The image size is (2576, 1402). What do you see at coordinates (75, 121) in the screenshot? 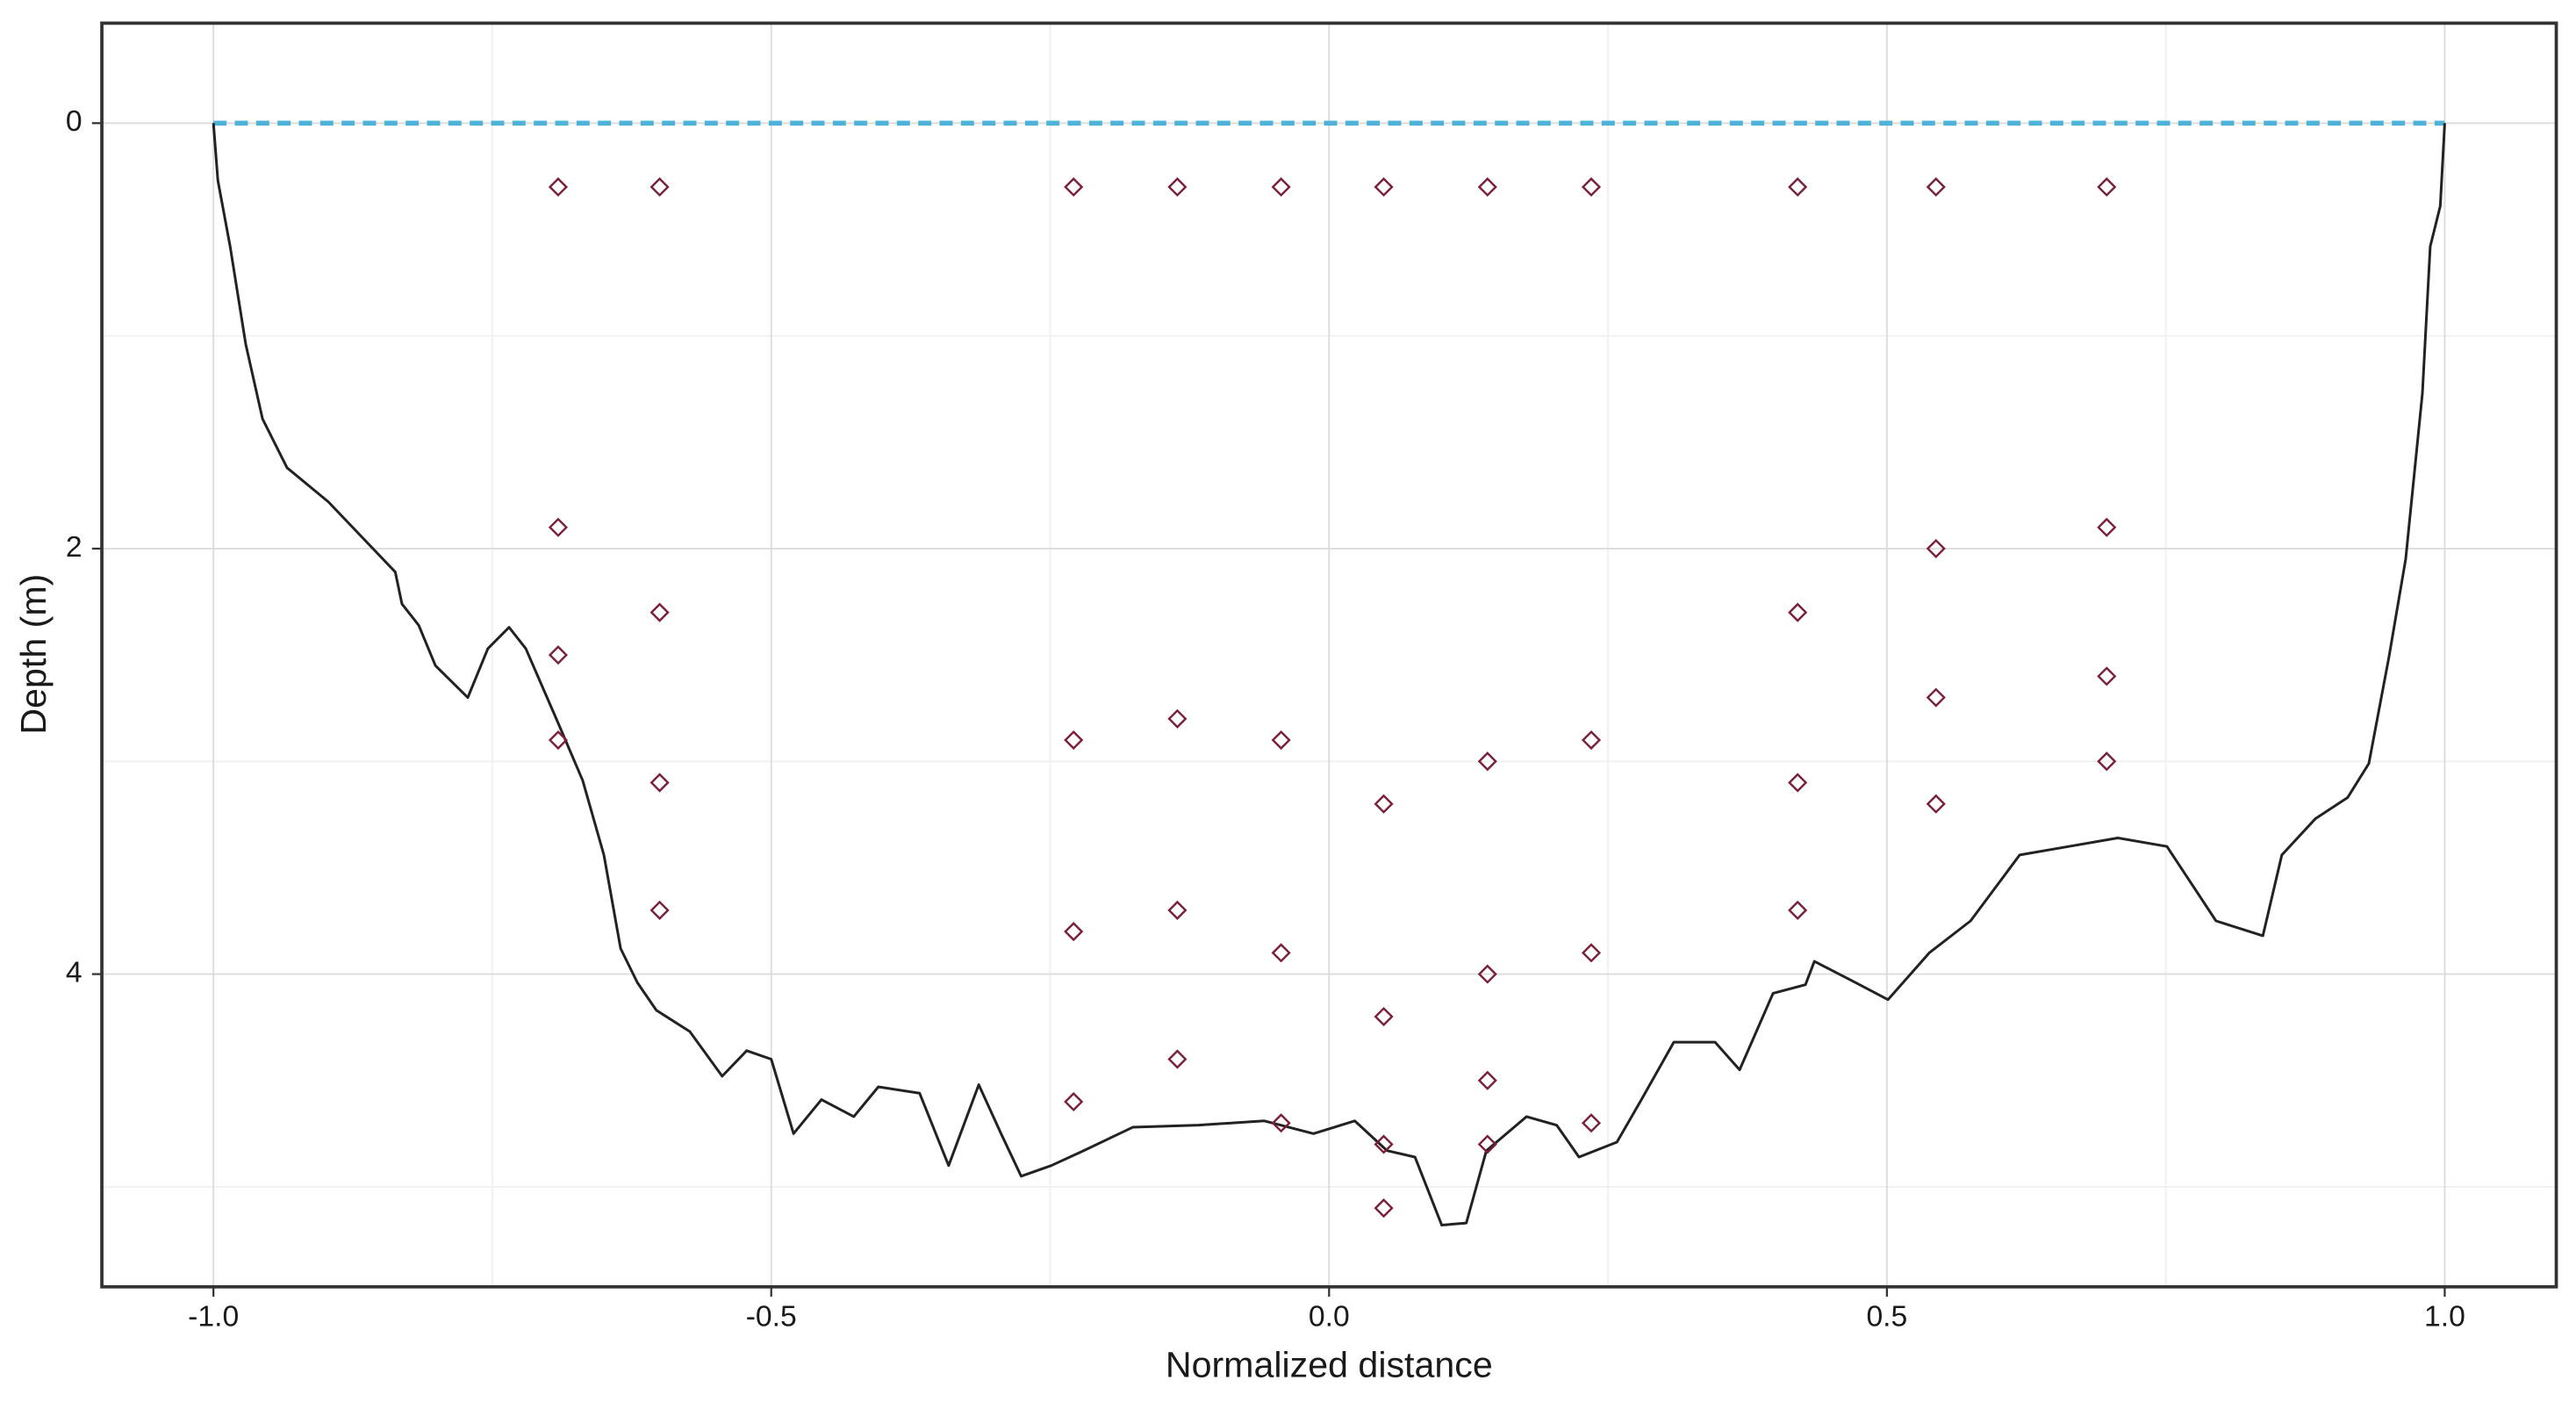
I see `y-tick-label: 0` at bounding box center [75, 121].